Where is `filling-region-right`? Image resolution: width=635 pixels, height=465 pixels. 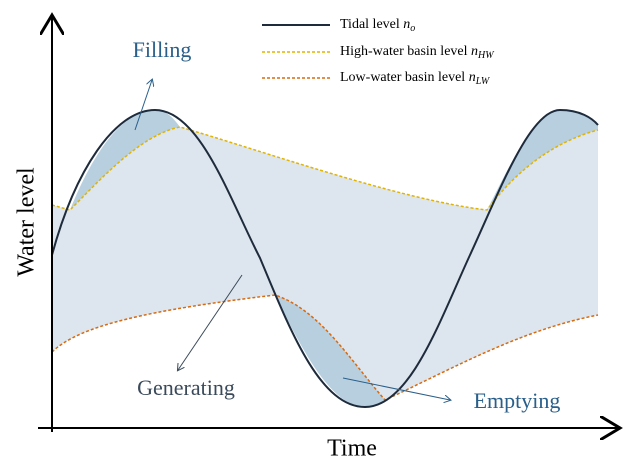
filling-region-right is located at coordinates (542, 160).